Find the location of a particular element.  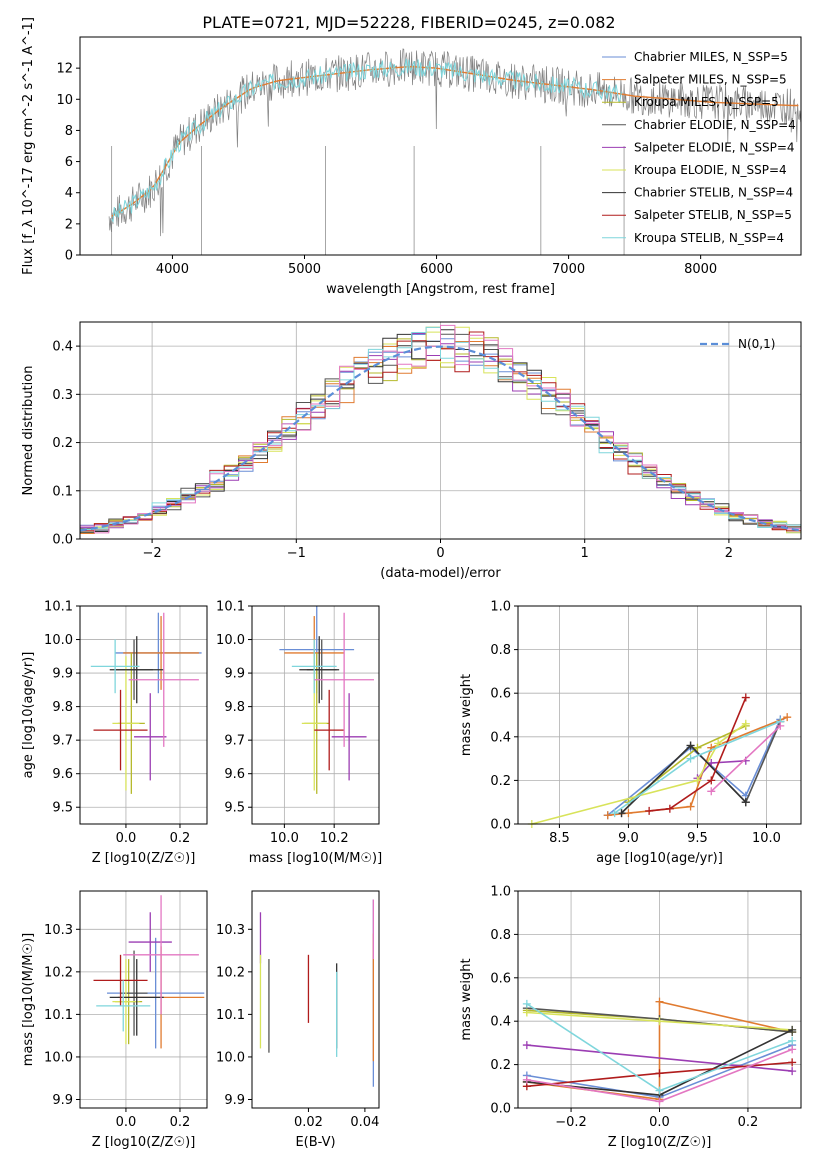

y-tick-label: 10.2 is located at coordinates (58, 972).